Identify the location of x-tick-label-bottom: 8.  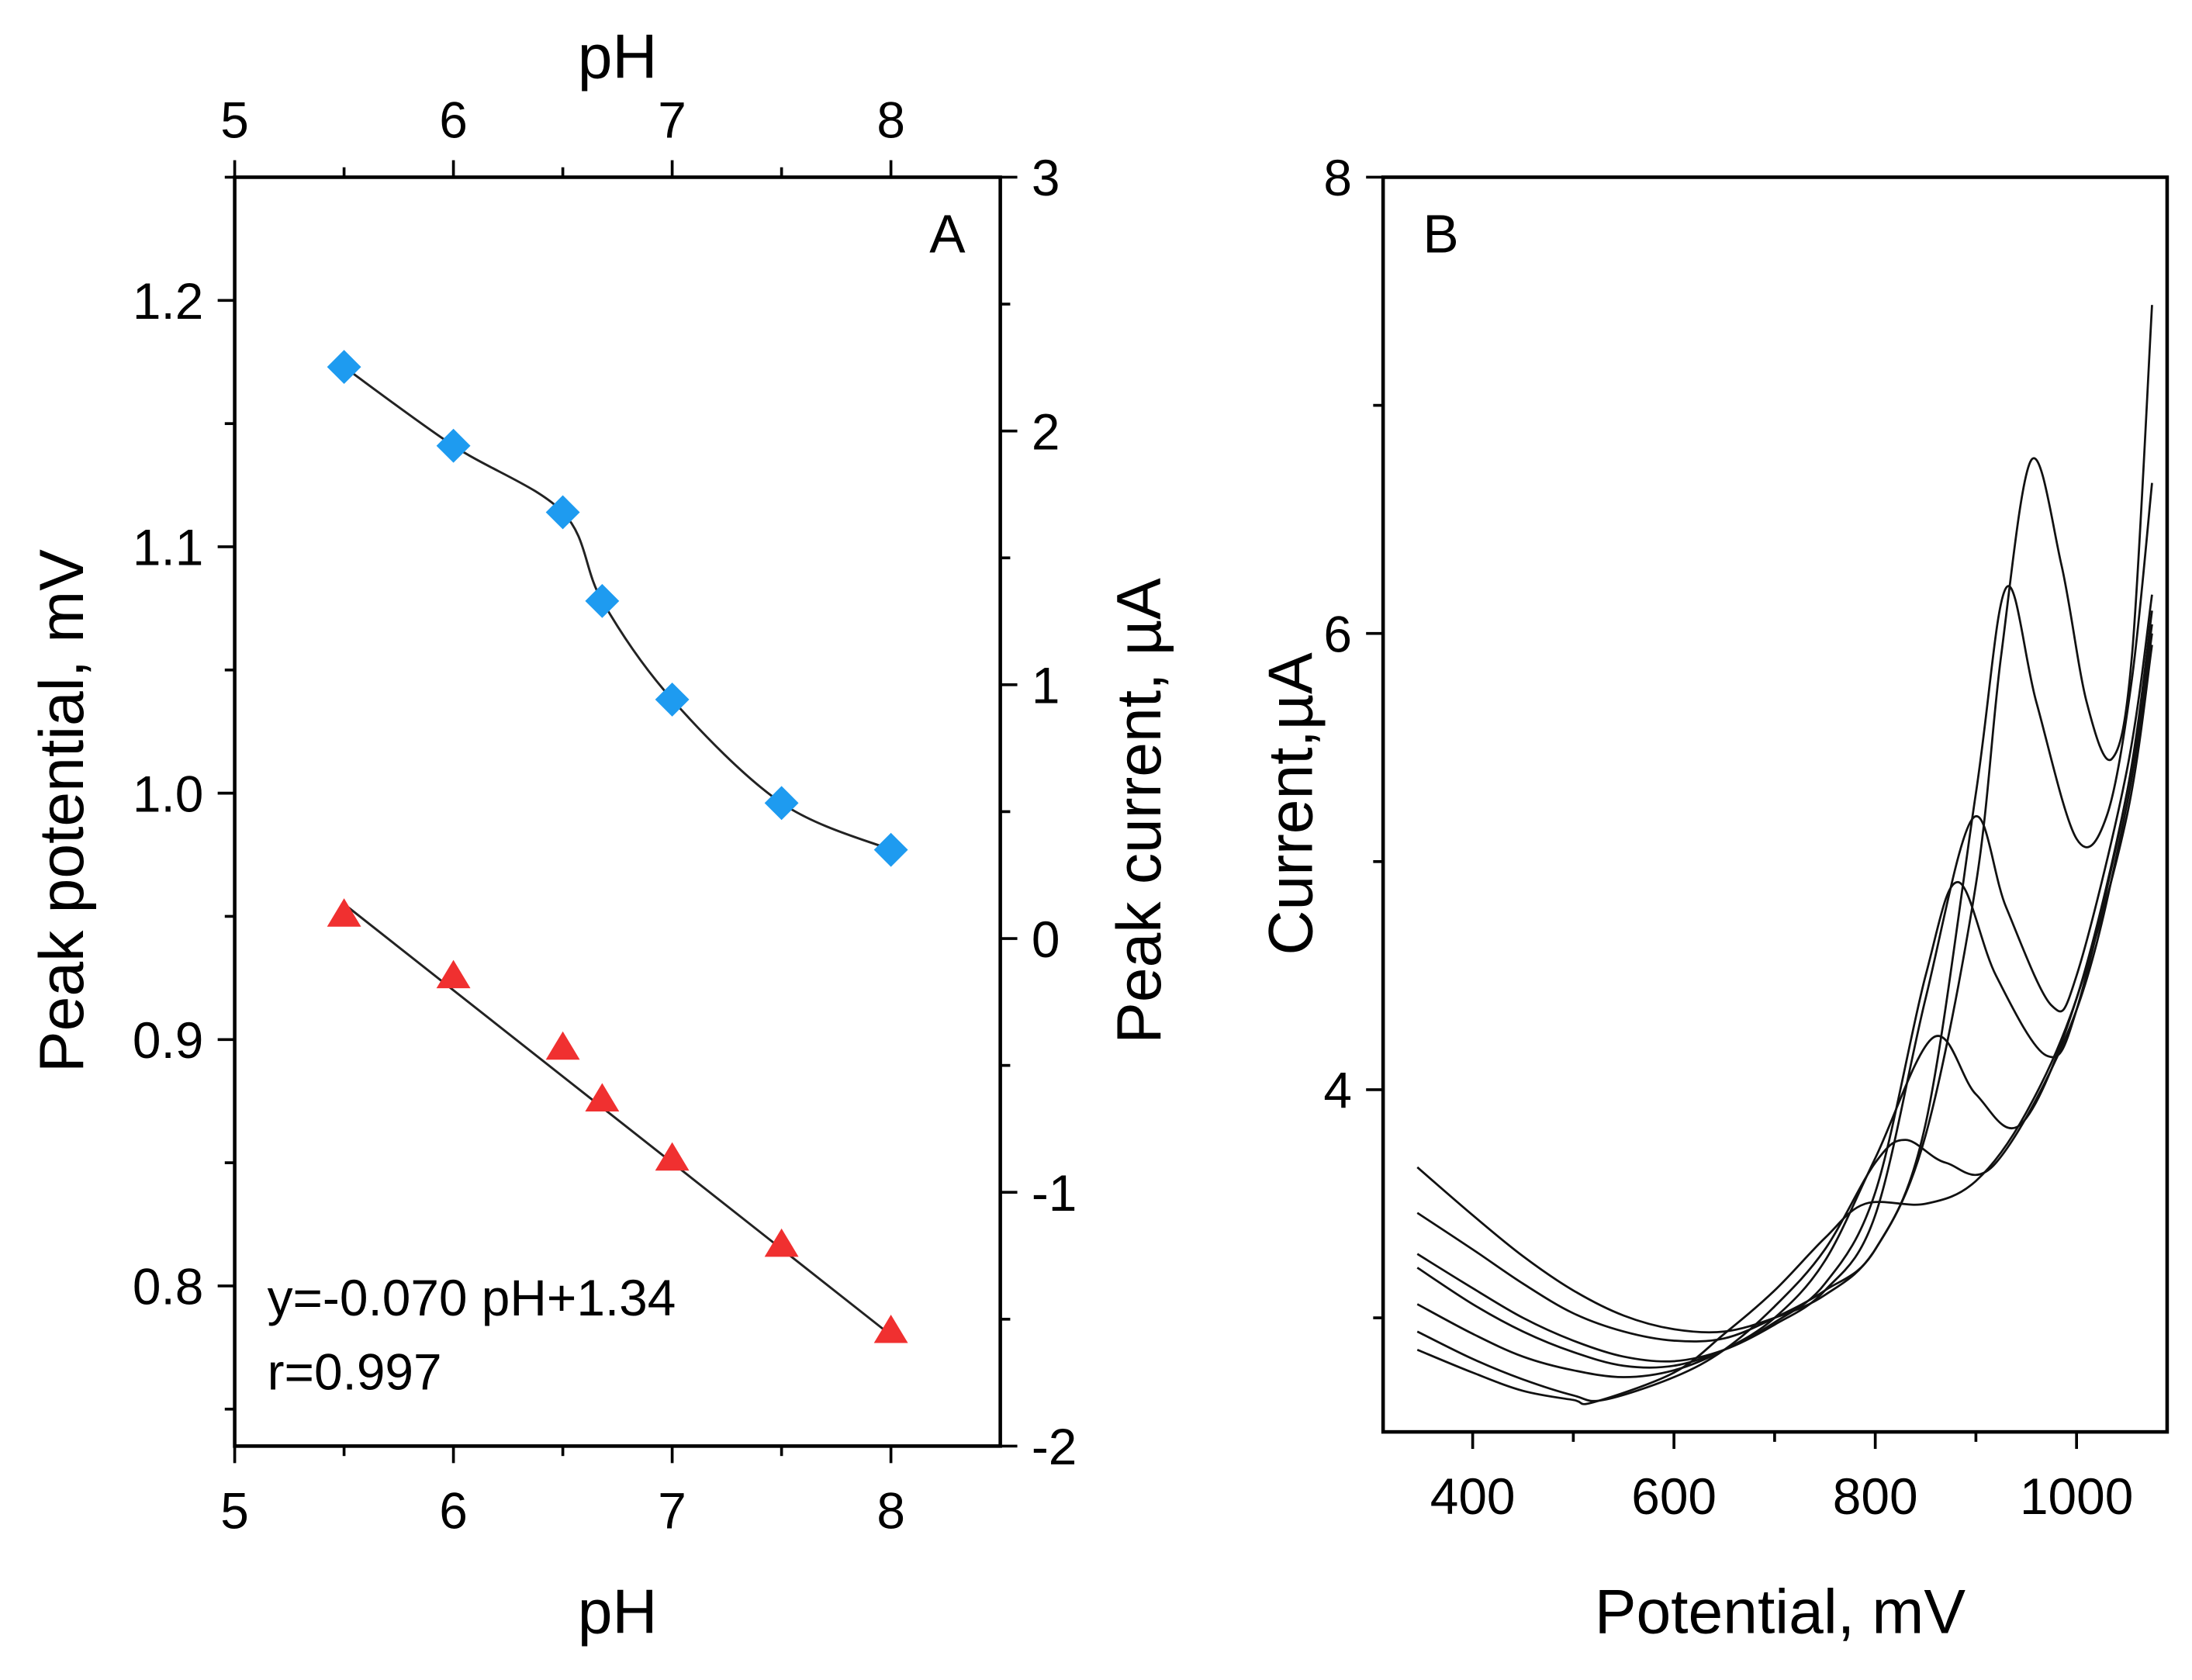
(890, 1510).